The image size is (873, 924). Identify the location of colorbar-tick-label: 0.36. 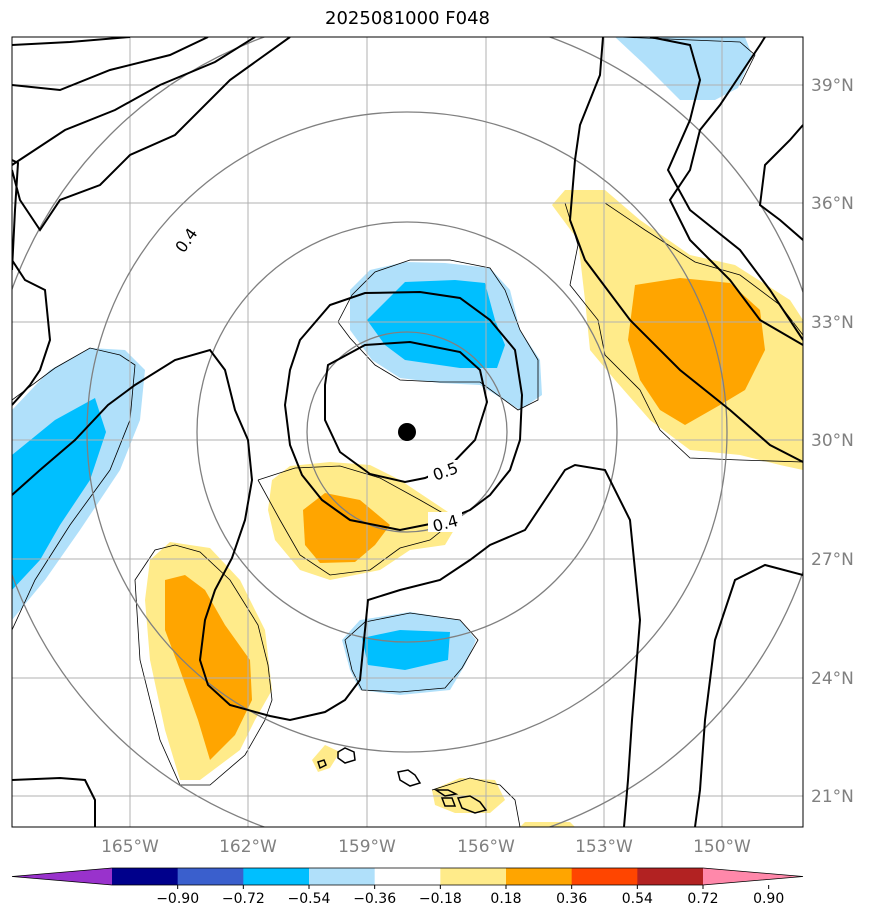
(571, 899).